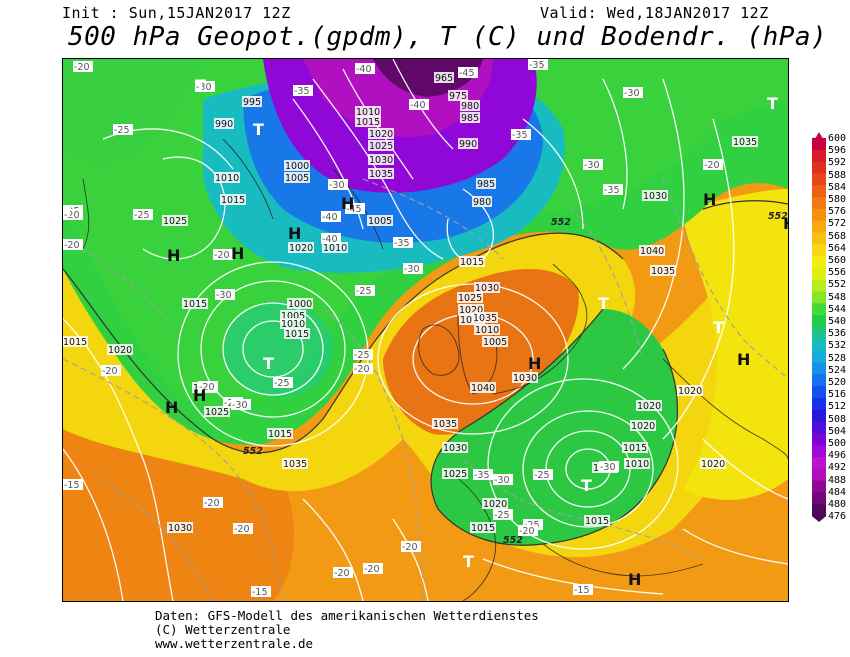  Describe the element at coordinates (837, 285) in the screenshot. I see `scale-label: 552` at that location.